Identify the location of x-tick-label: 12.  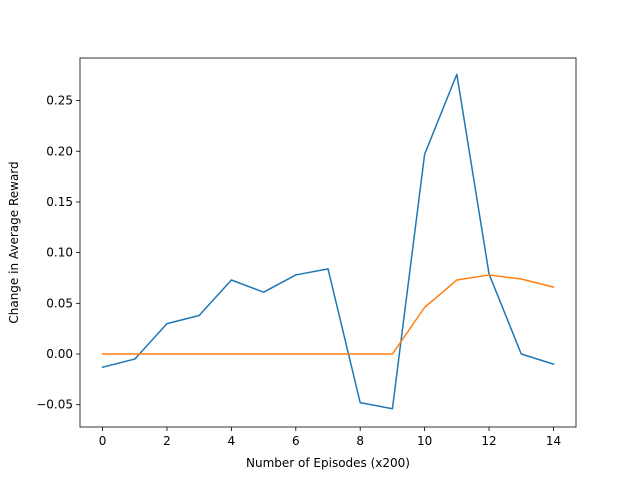
(488, 441).